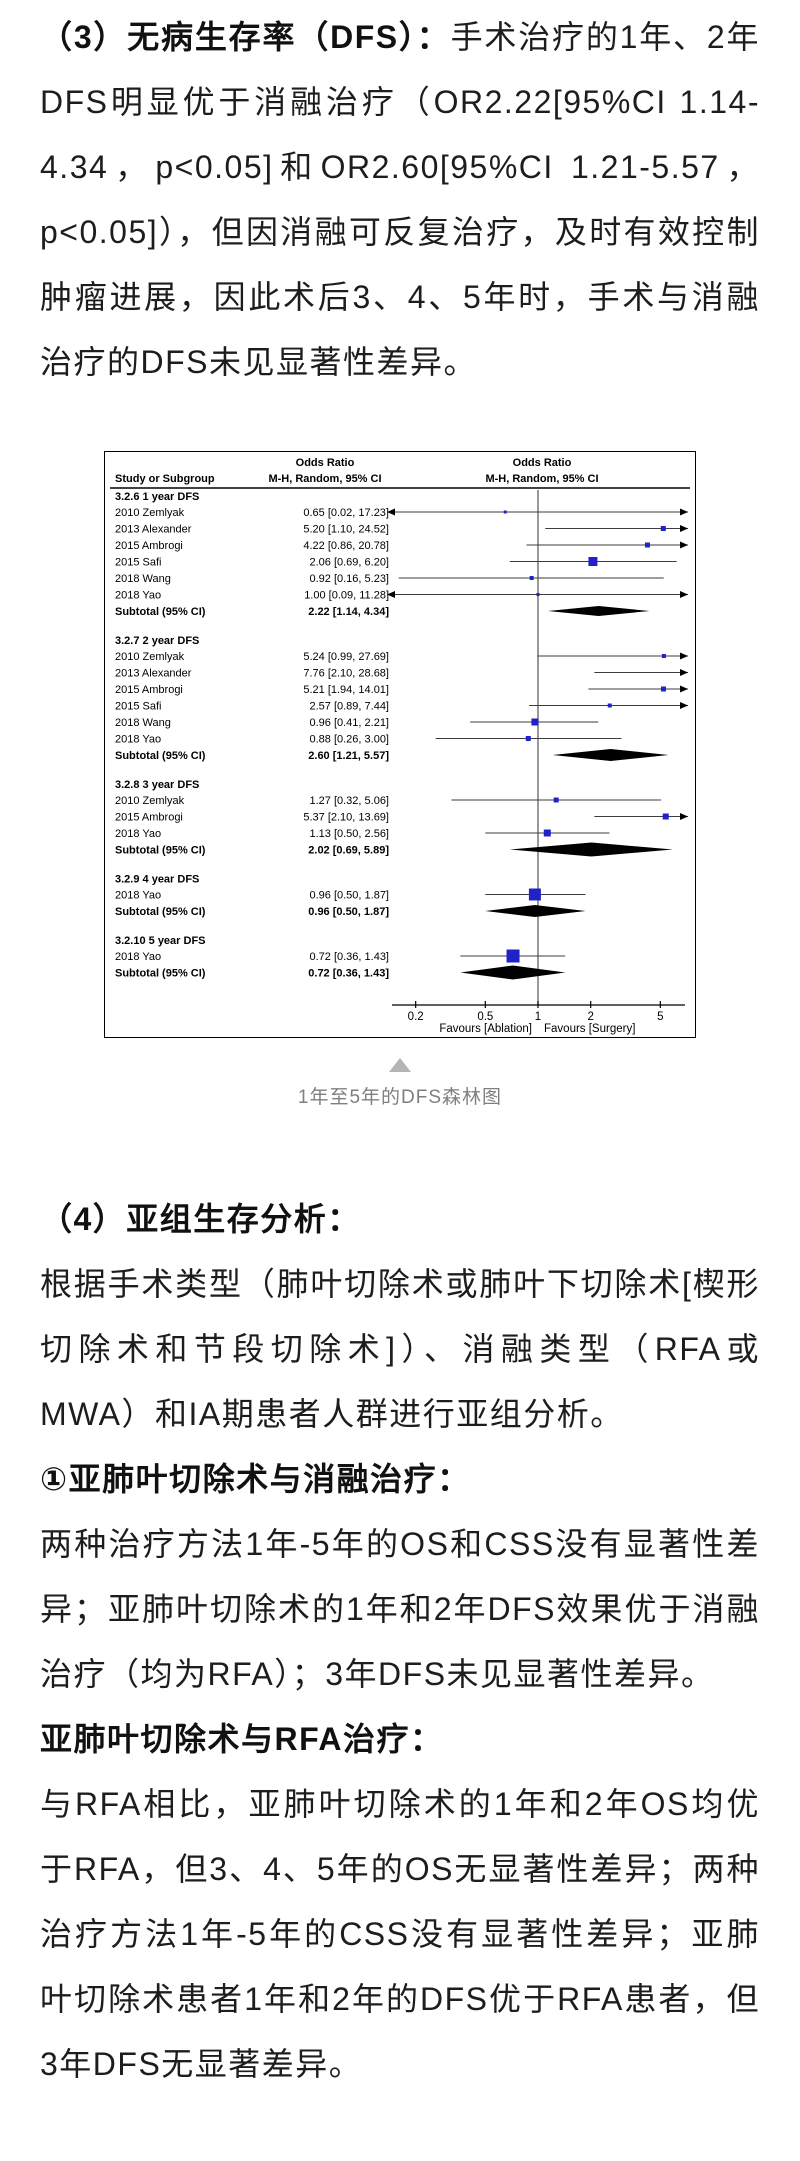 Image resolution: width=800 pixels, height=2161 pixels. What do you see at coordinates (346, 674) in the screenshot?
I see `forest-text: 7.76 [2.10, 28.68]` at bounding box center [346, 674].